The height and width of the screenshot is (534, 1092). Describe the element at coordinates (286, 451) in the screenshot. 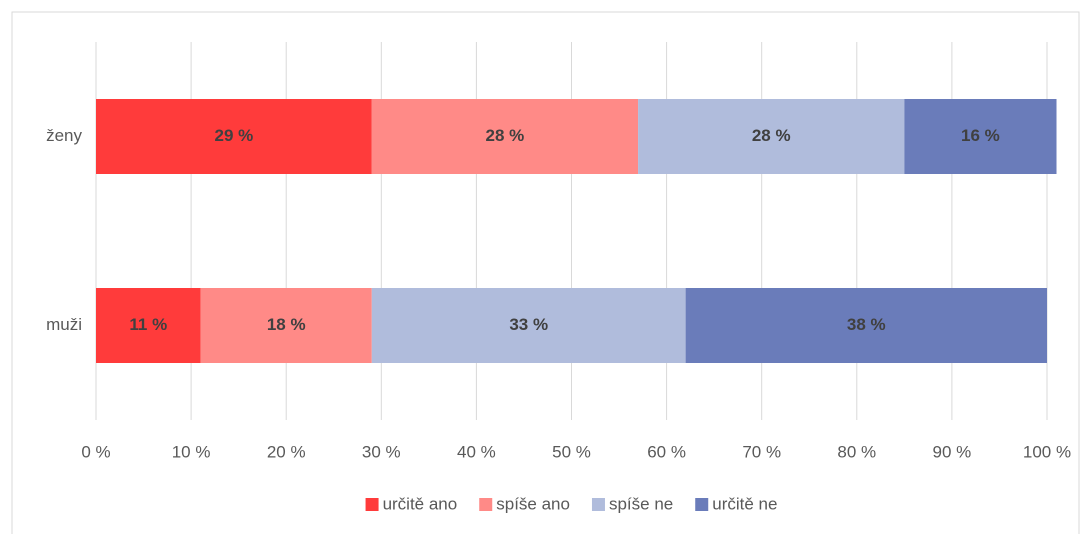

I see `x-tick-label: 20 %` at that location.